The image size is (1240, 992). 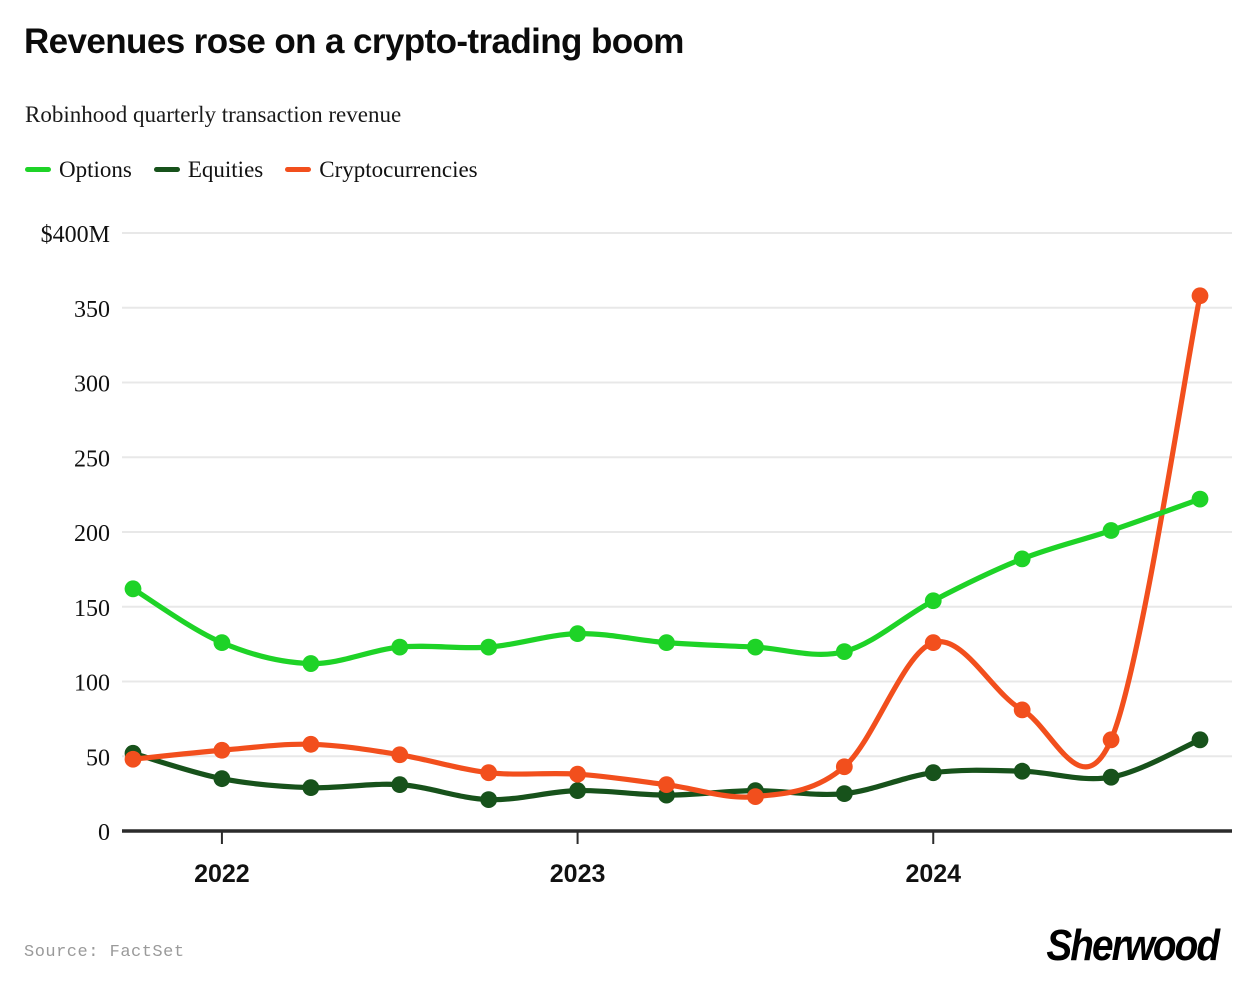 What do you see at coordinates (578, 874) in the screenshot?
I see `x-axis-tick-label: 2023` at bounding box center [578, 874].